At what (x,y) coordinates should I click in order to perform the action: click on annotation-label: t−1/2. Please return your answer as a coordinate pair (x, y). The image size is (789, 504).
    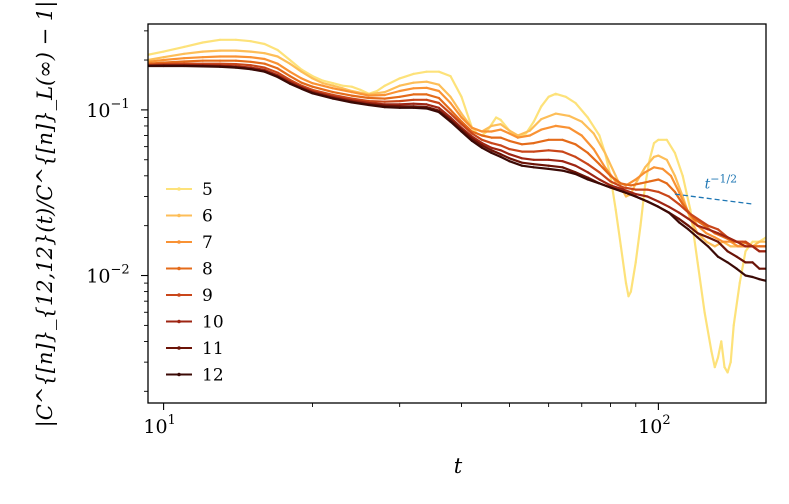
    Looking at the image, I should click on (721, 183).